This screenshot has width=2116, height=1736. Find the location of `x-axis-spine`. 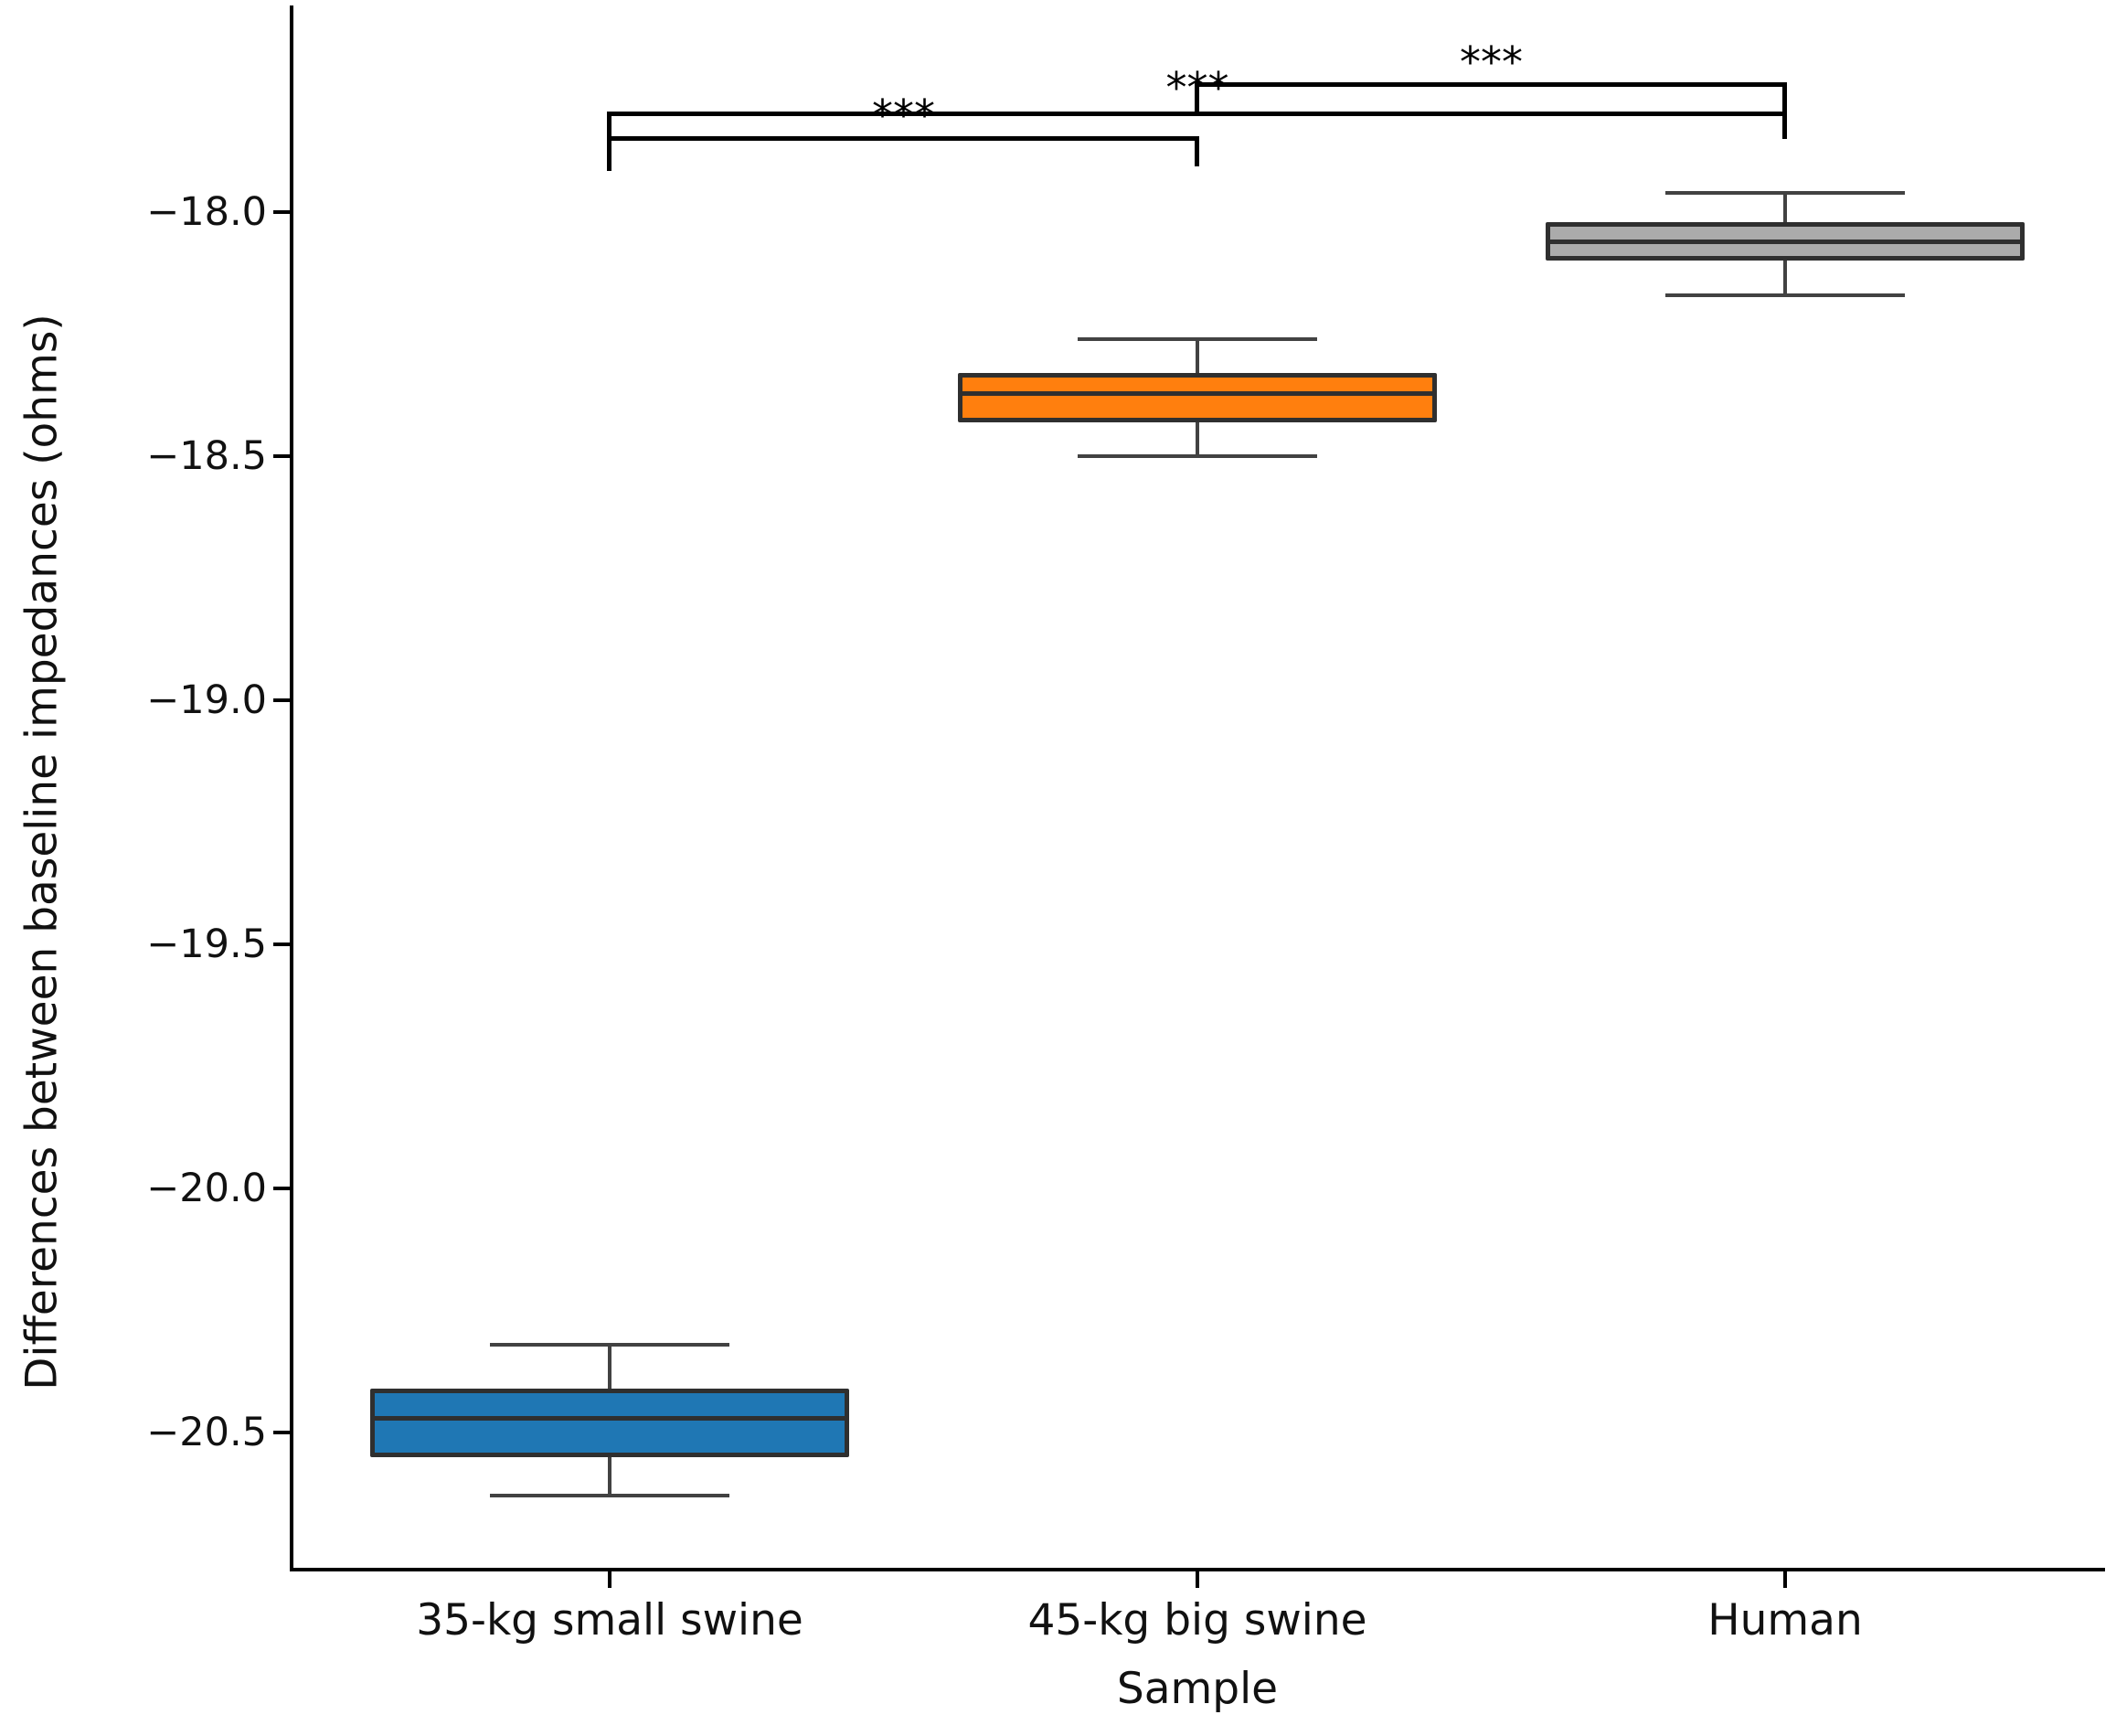

x-axis-spine is located at coordinates (1197, 1569).